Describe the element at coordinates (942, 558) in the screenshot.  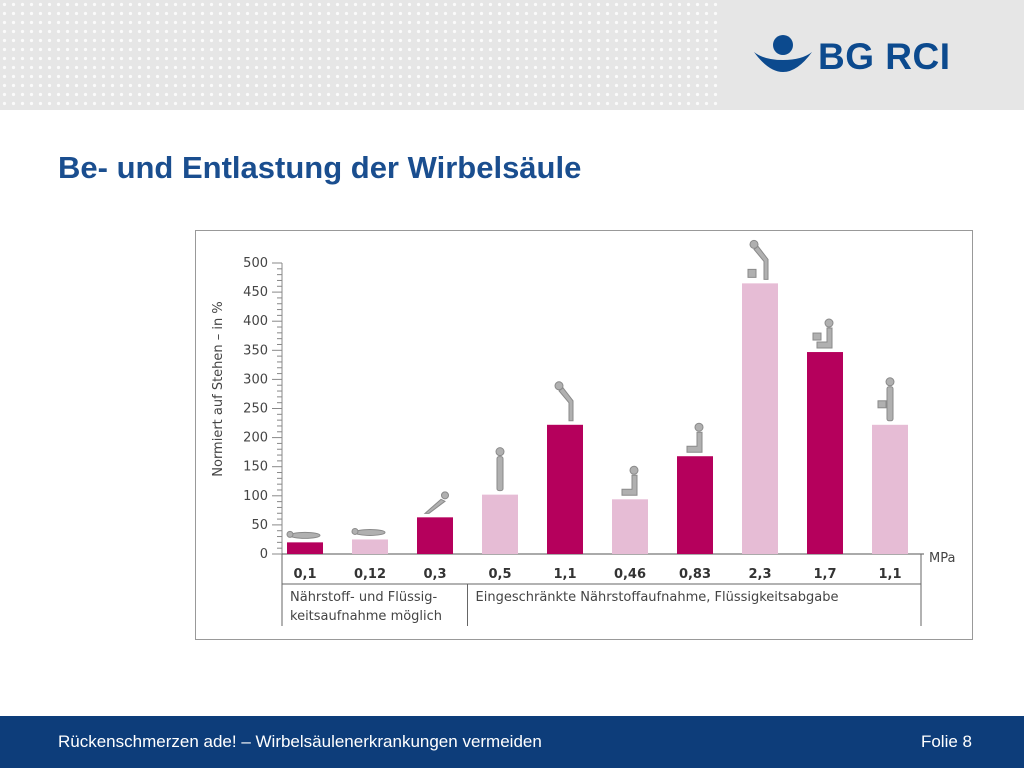
I see `unit-label: MPa` at that location.